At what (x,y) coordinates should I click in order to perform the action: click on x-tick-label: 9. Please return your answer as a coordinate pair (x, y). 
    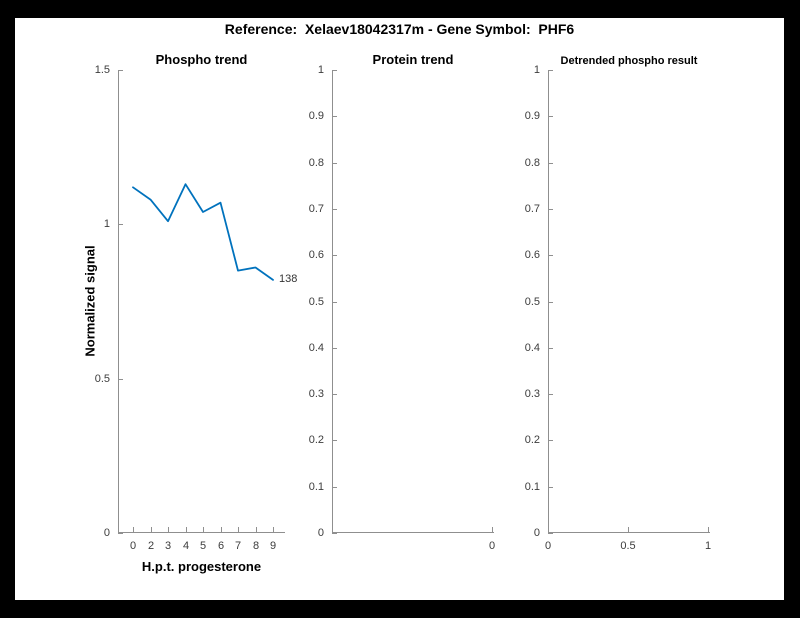
    Looking at the image, I should click on (273, 546).